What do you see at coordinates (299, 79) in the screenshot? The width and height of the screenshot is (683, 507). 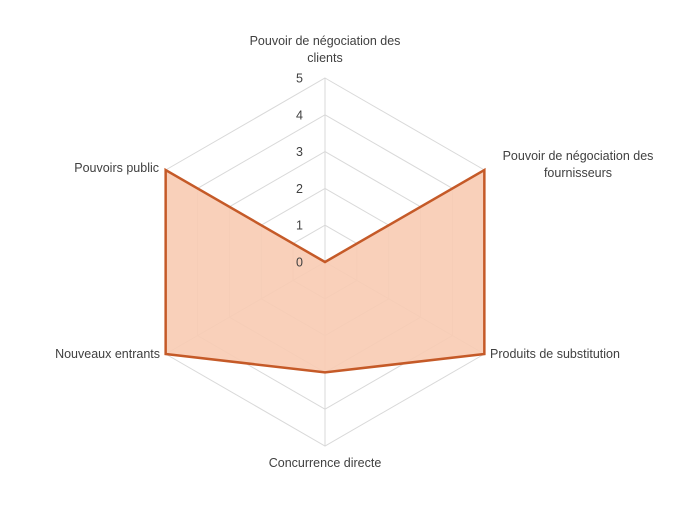 I see `tick-label-5: 5` at bounding box center [299, 79].